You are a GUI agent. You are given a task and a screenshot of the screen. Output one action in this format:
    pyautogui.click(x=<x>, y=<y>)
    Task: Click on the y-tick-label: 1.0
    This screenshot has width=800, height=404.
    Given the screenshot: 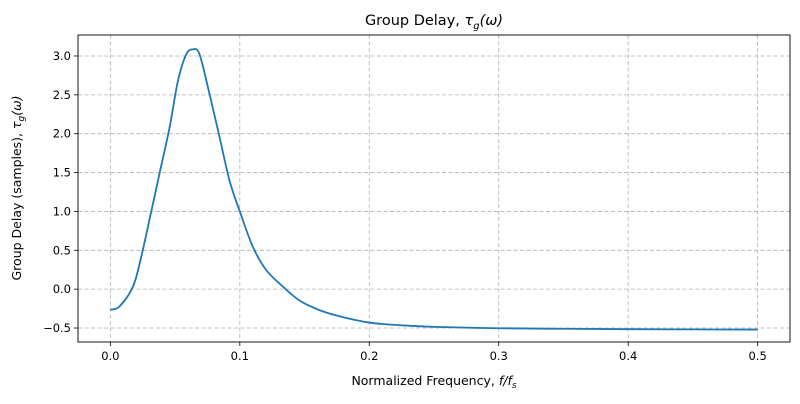 What is the action you would take?
    pyautogui.click(x=62, y=211)
    